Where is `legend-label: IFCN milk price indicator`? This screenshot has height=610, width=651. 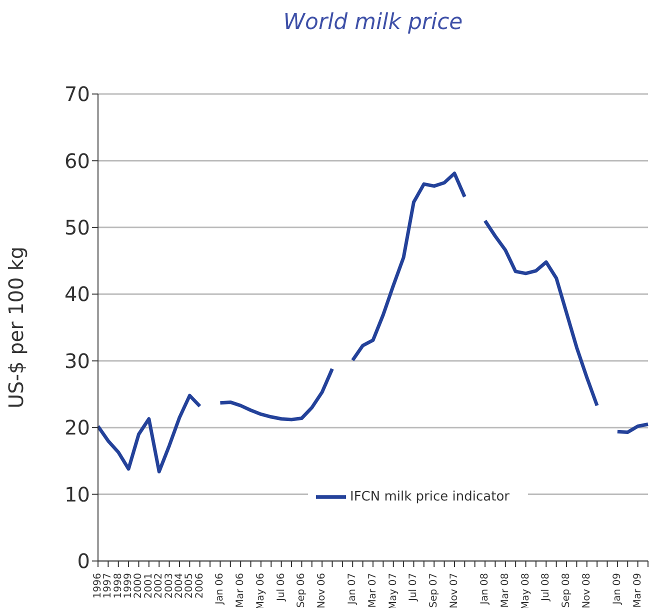 legend-label: IFCN milk price indicator is located at coordinates (430, 497).